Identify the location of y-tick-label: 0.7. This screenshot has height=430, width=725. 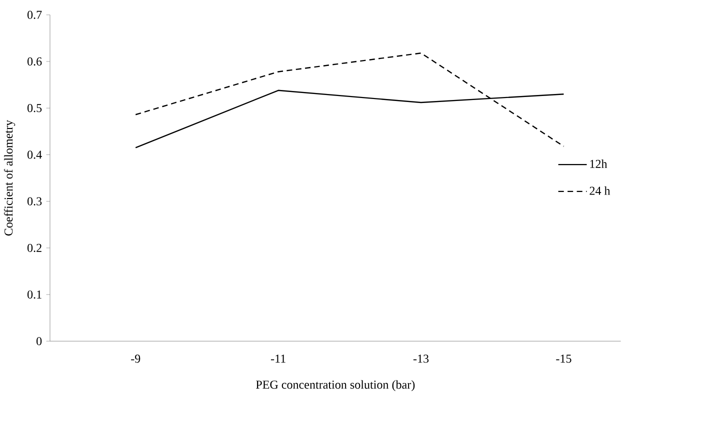
(34, 14).